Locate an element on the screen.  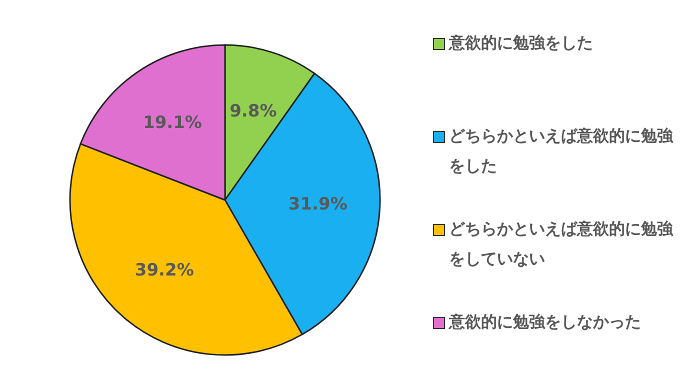
data-label: 31.9% is located at coordinates (318, 204).